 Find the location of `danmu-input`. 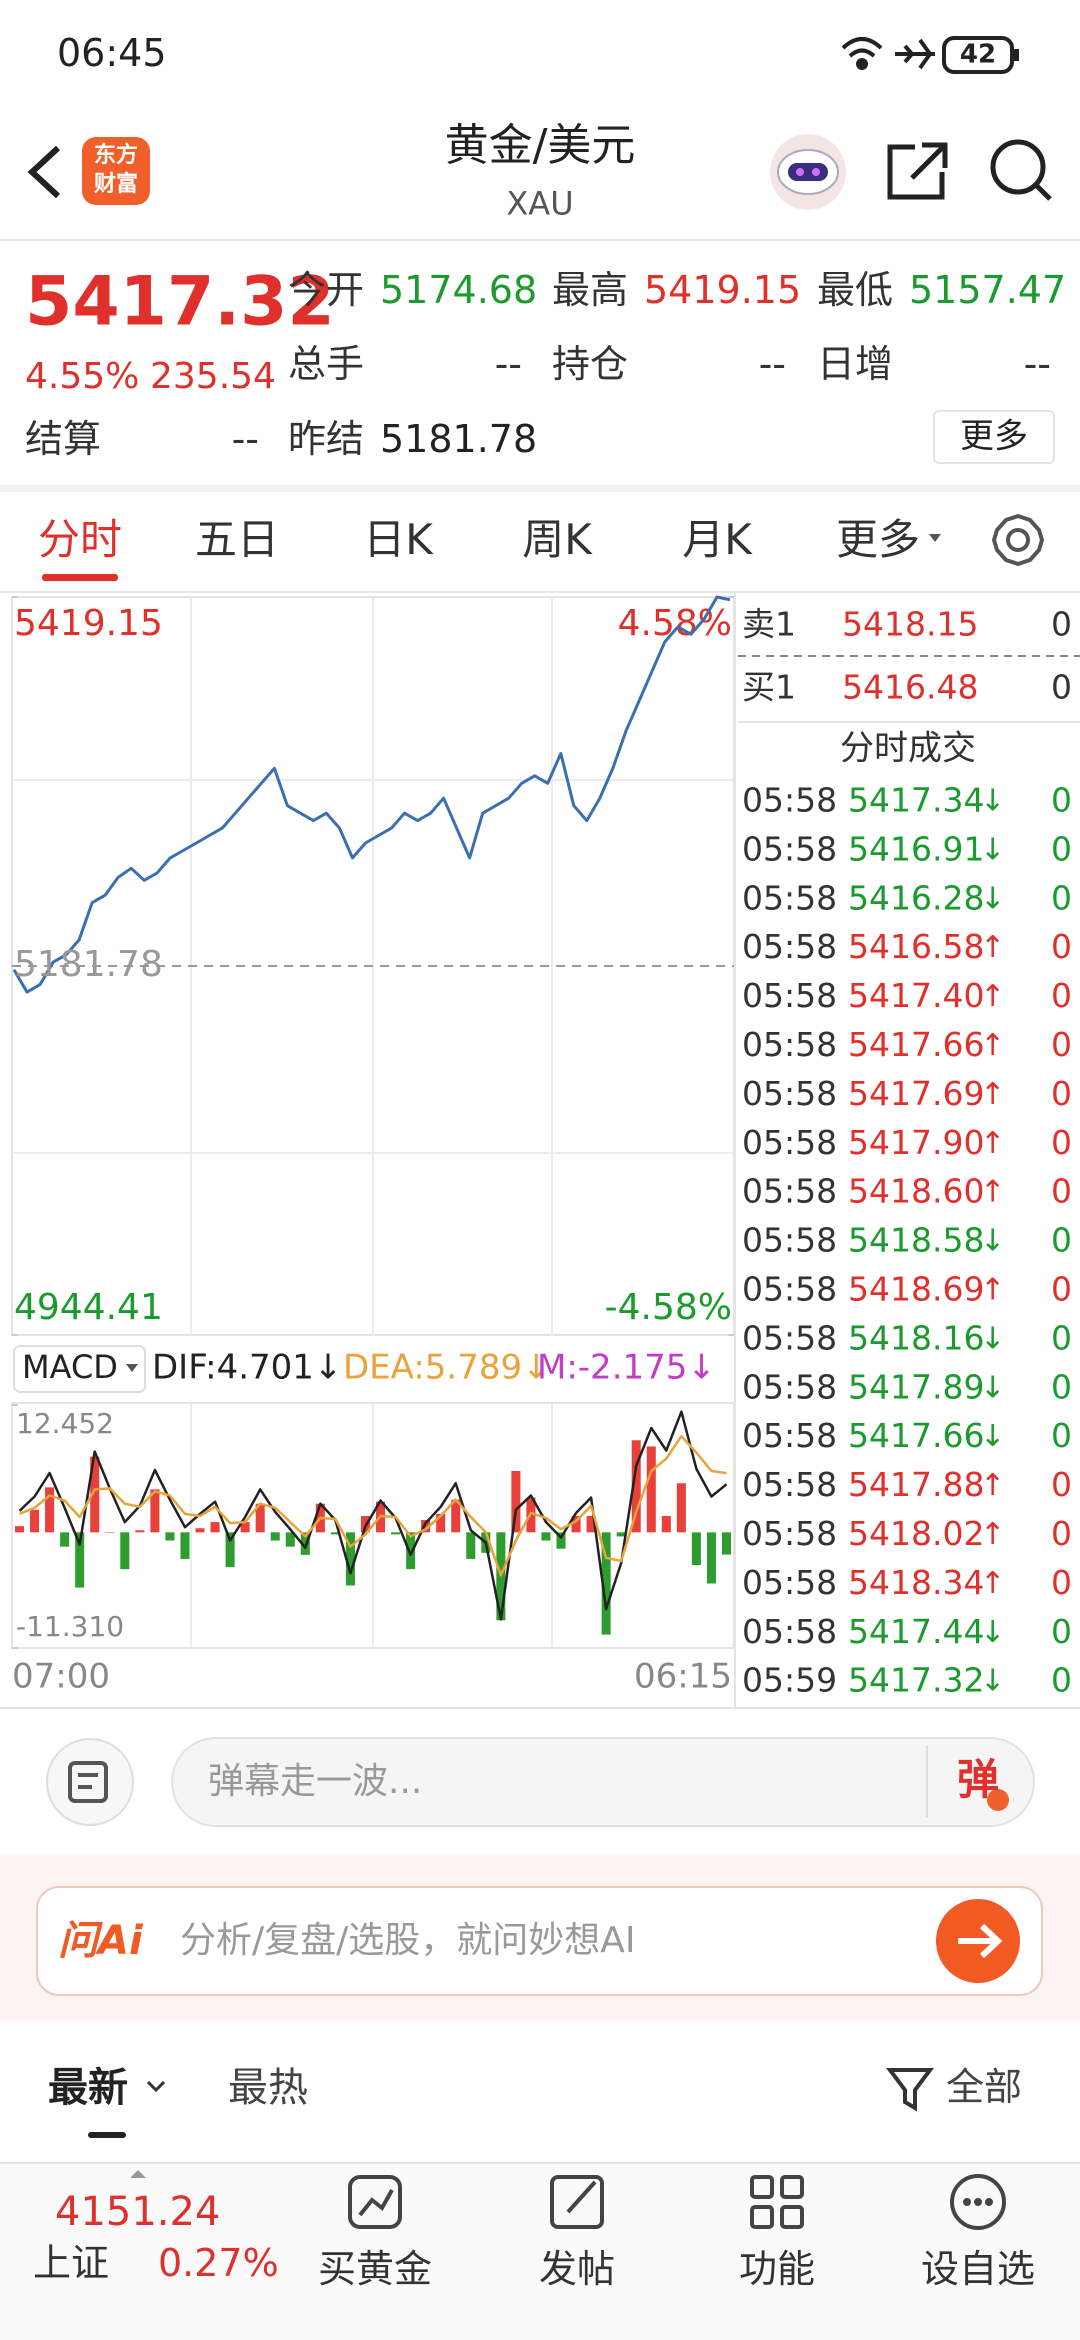

danmu-input is located at coordinates (603, 1782).